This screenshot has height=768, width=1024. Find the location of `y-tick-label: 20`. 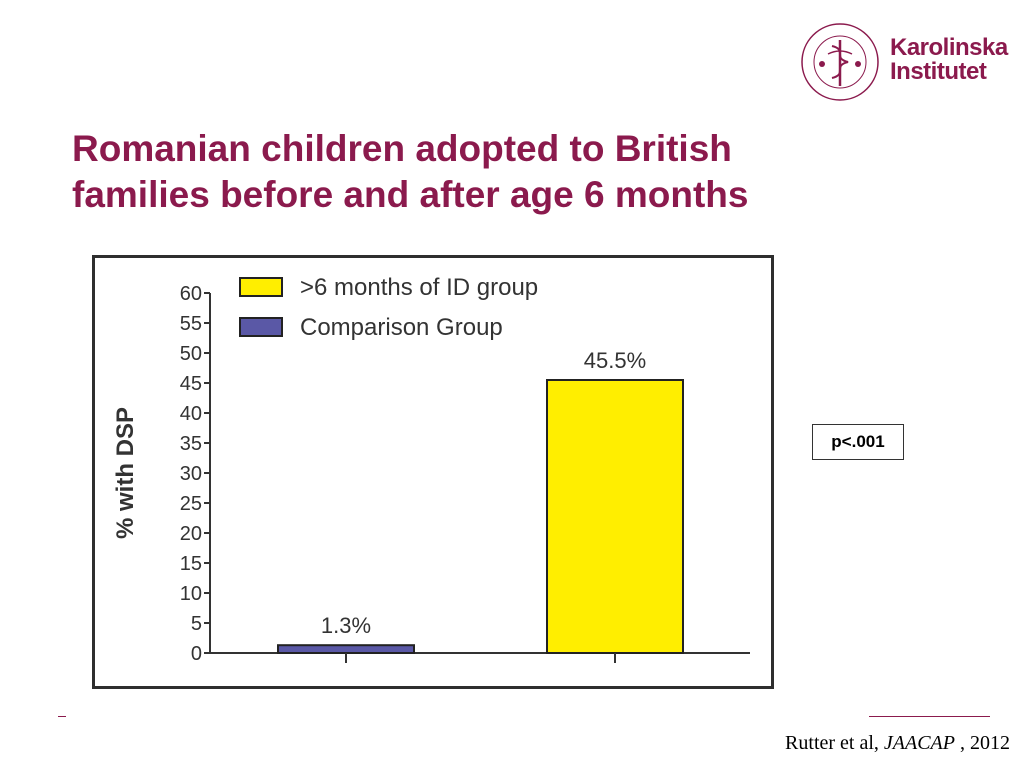

y-tick-label: 20 is located at coordinates (191, 534).